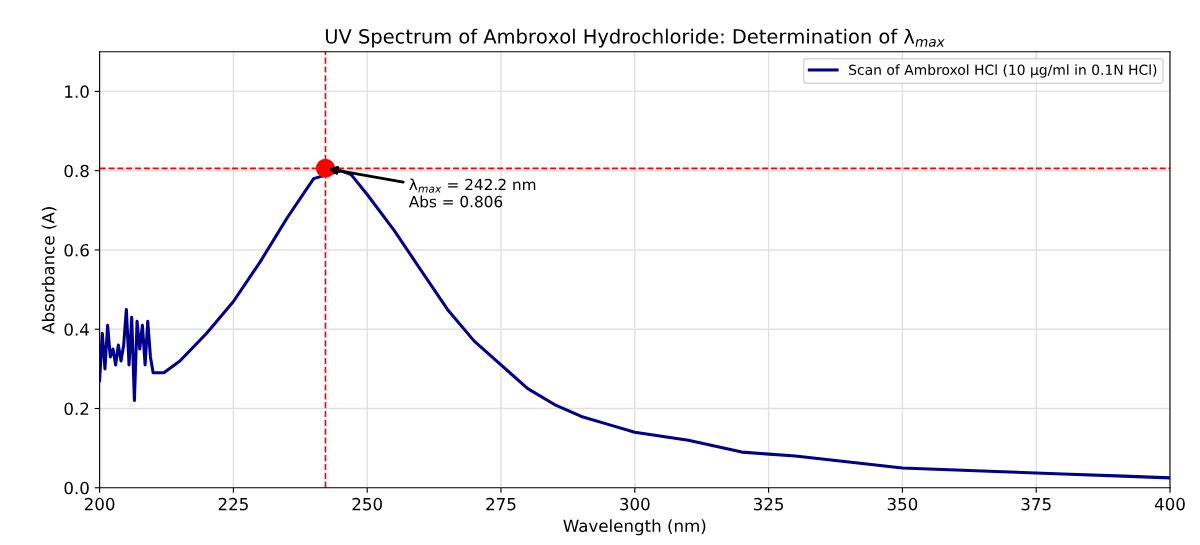 This screenshot has width=1200, height=545. I want to click on x-tick-label: 400, so click(1169, 504).